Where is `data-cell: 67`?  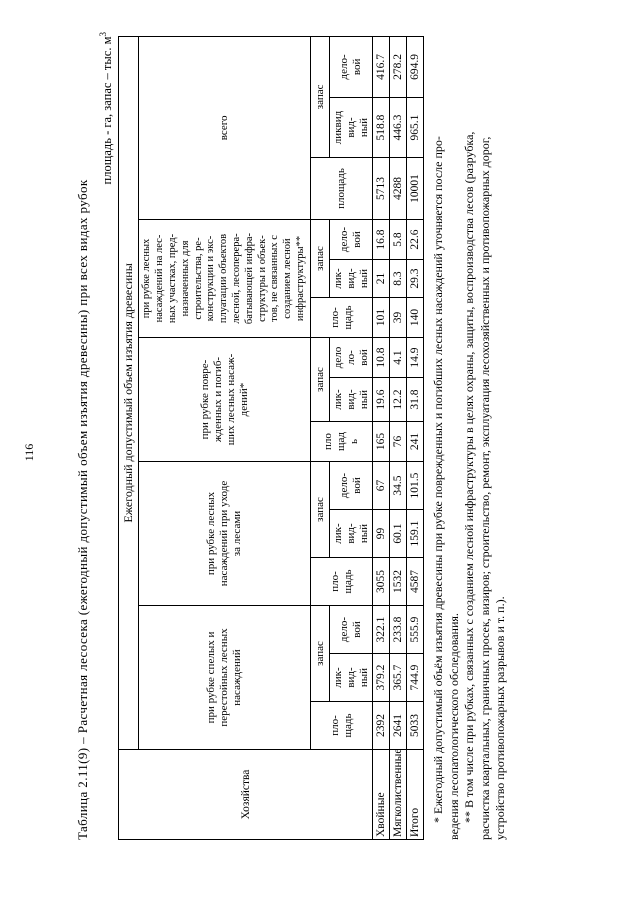 data-cell: 67 is located at coordinates (381, 485).